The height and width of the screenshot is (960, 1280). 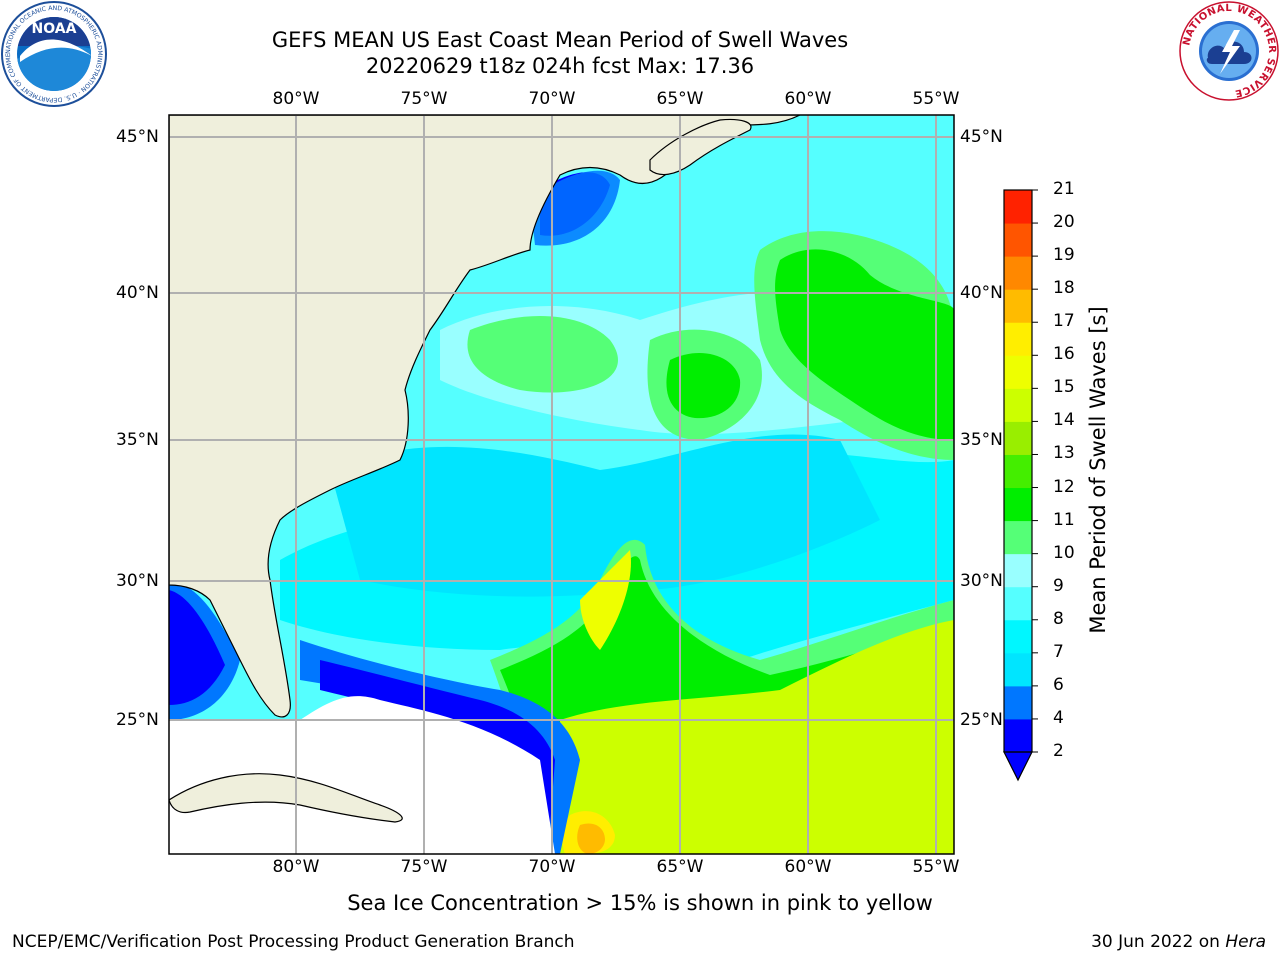 I want to click on nws-logo: NATIONAL WEATHER SERVICE, so click(x=1229, y=51).